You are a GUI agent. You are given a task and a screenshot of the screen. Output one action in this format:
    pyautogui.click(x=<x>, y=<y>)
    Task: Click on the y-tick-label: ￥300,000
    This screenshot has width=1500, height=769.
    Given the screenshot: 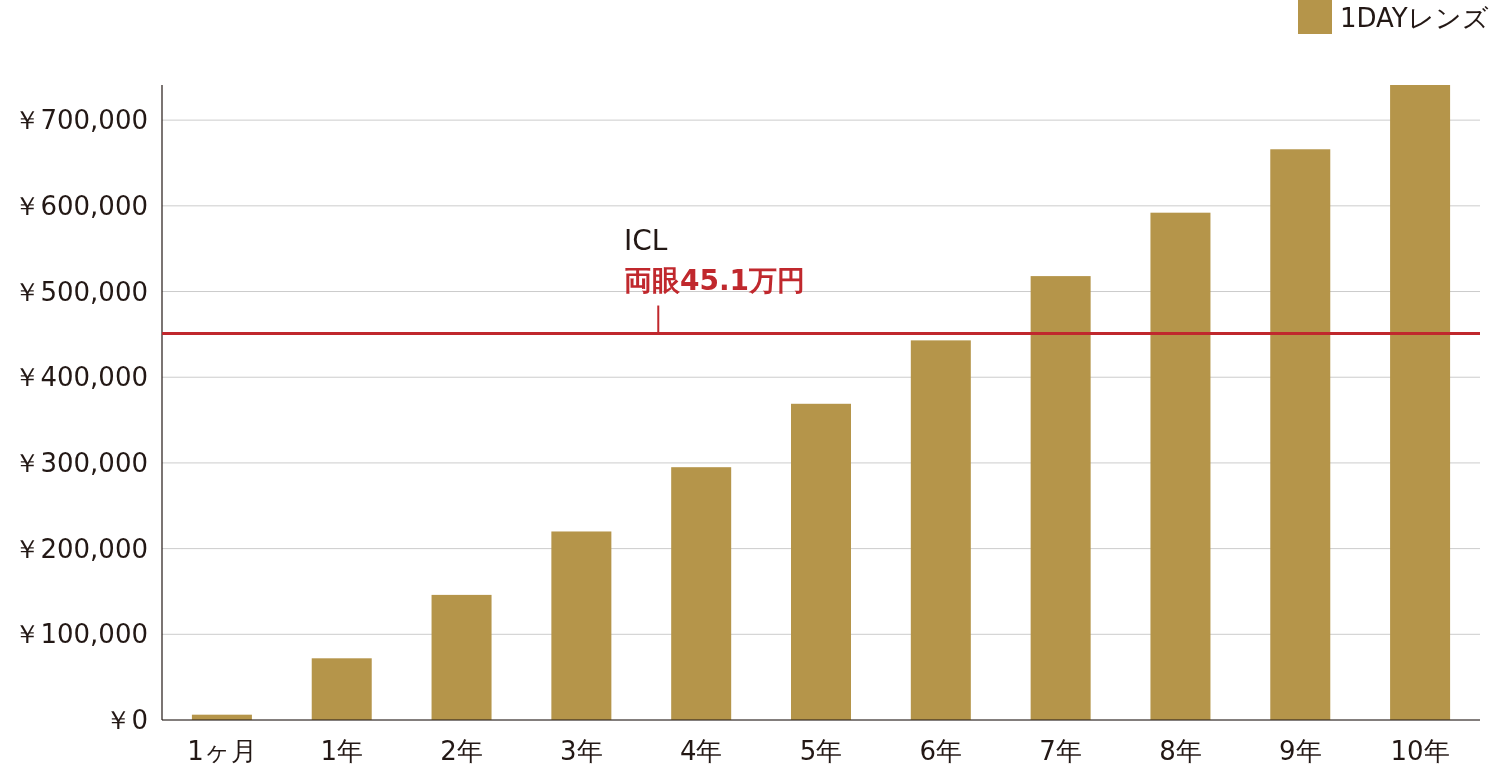 What is the action you would take?
    pyautogui.click(x=81, y=462)
    